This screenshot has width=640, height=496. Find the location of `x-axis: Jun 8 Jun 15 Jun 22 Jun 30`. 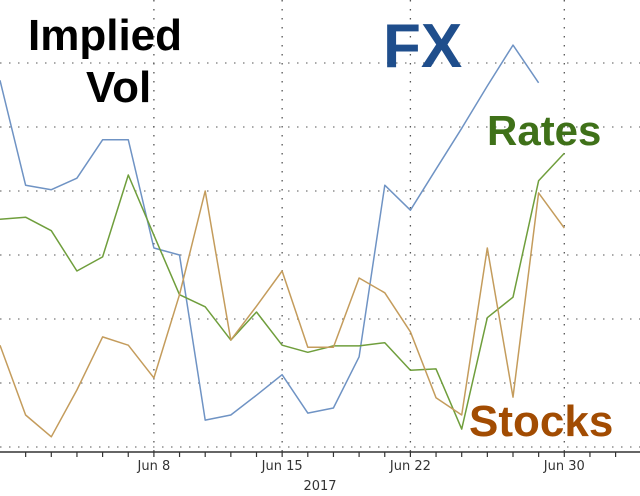

x-axis: Jun 8 Jun 15 Jun 22 Jun 30 is located at coordinates (320, 462).